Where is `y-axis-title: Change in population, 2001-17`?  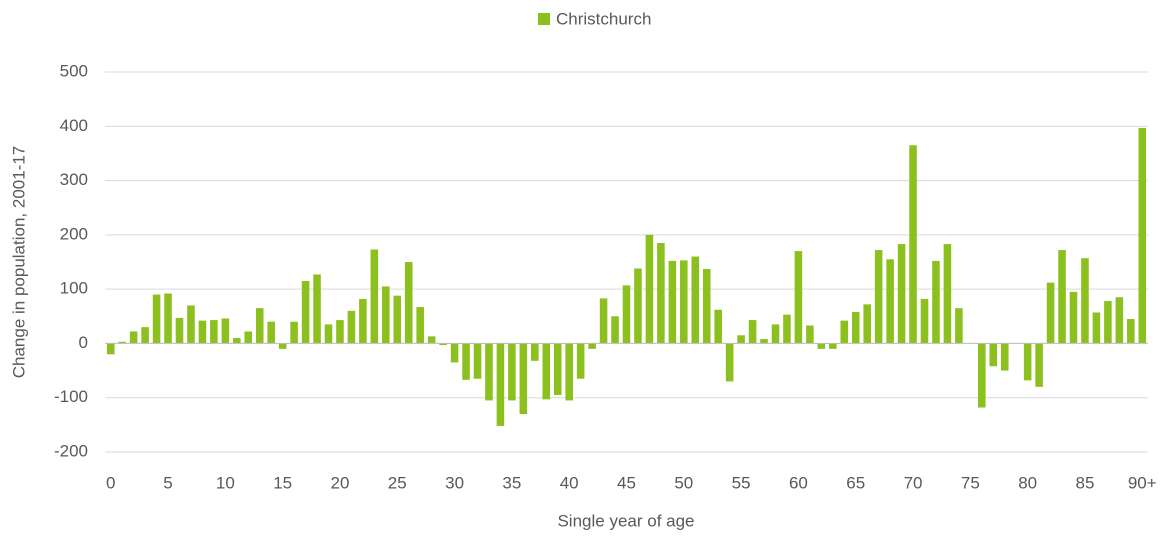
y-axis-title: Change in population, 2001-17 is located at coordinates (18, 262).